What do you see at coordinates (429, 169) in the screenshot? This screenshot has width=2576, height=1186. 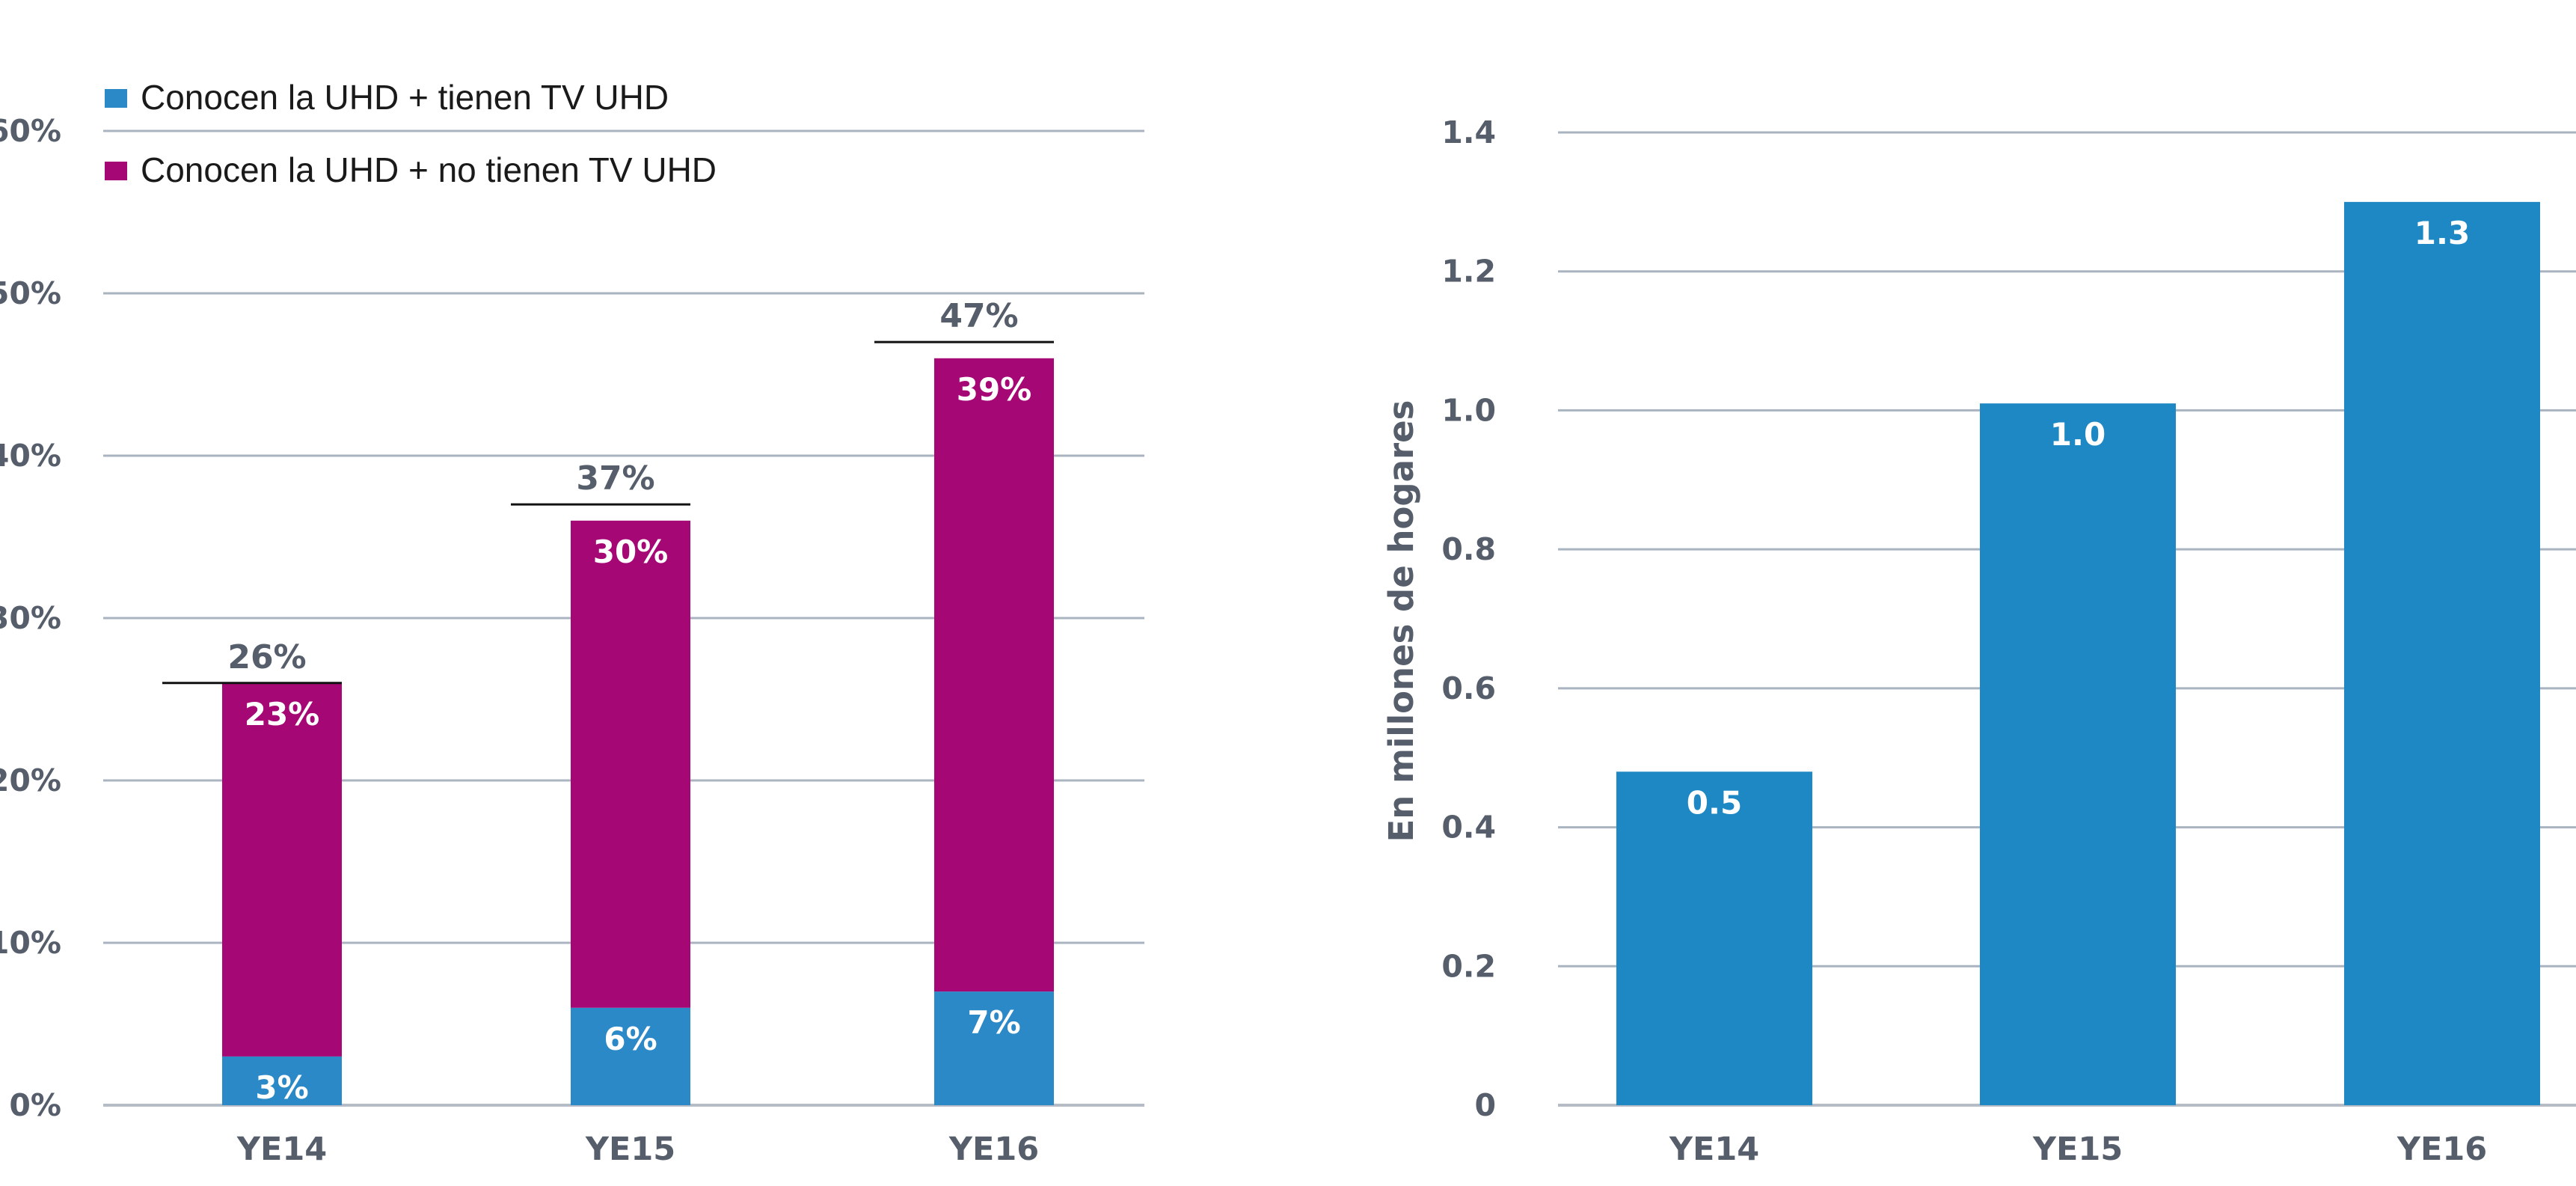 I see `legend-label-no-tienen: Conocen la UHD + no tienen TV UHD` at bounding box center [429, 169].